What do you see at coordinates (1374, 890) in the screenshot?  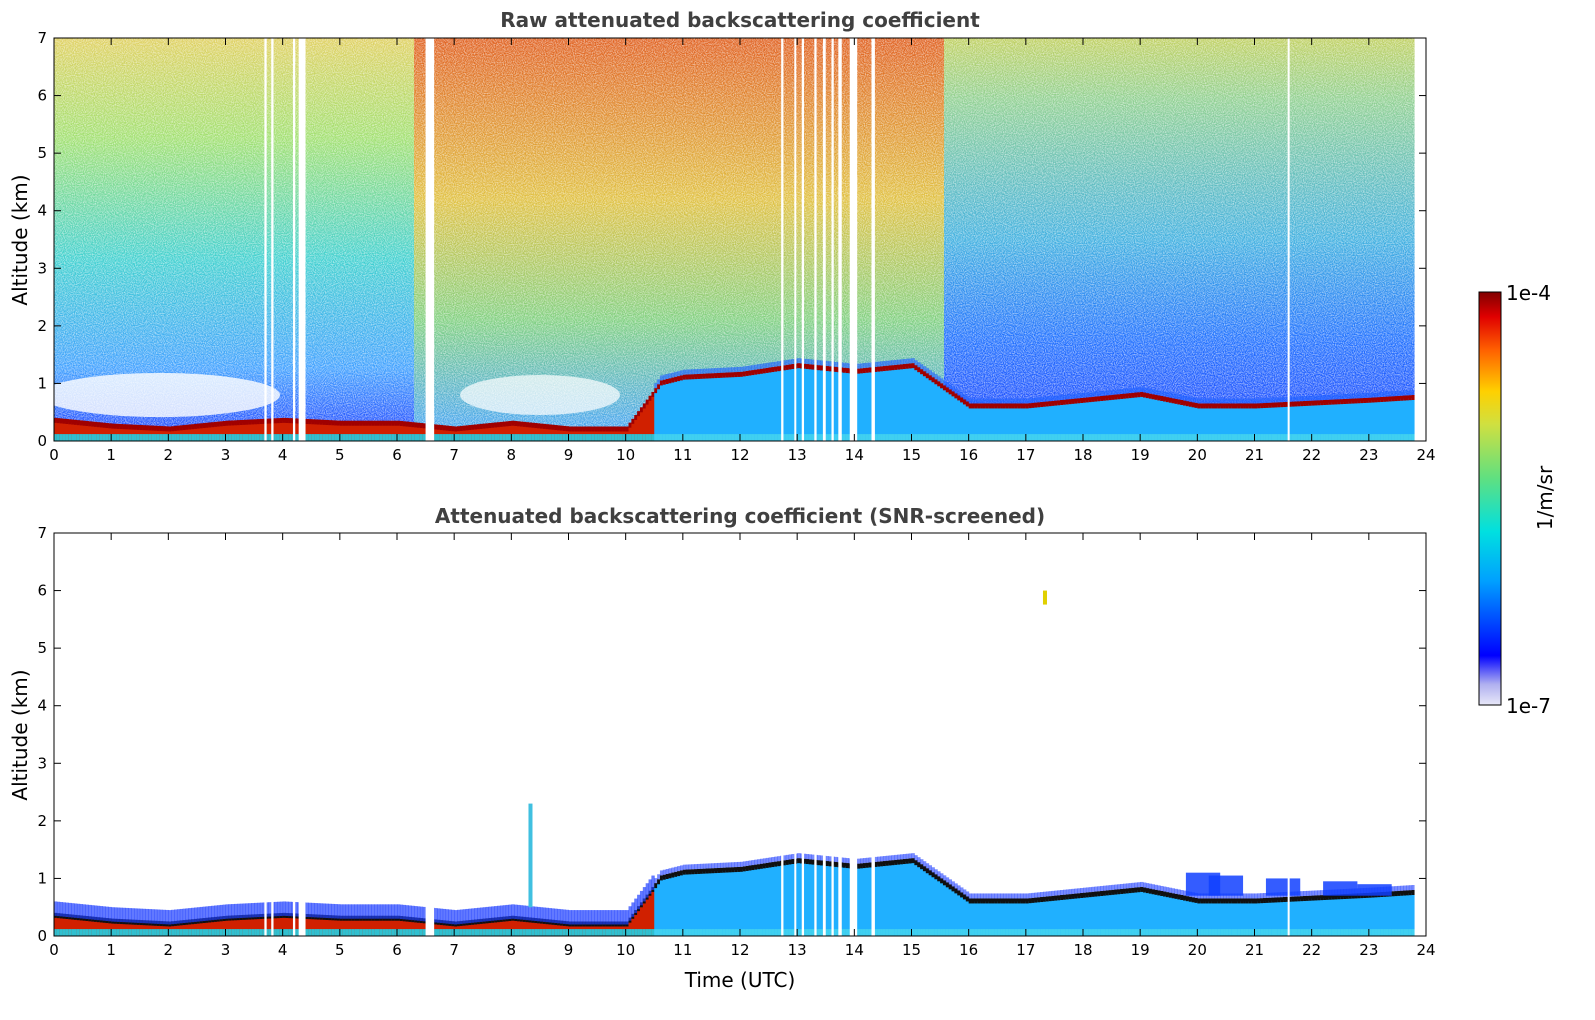 I see `elevated-layer` at bounding box center [1374, 890].